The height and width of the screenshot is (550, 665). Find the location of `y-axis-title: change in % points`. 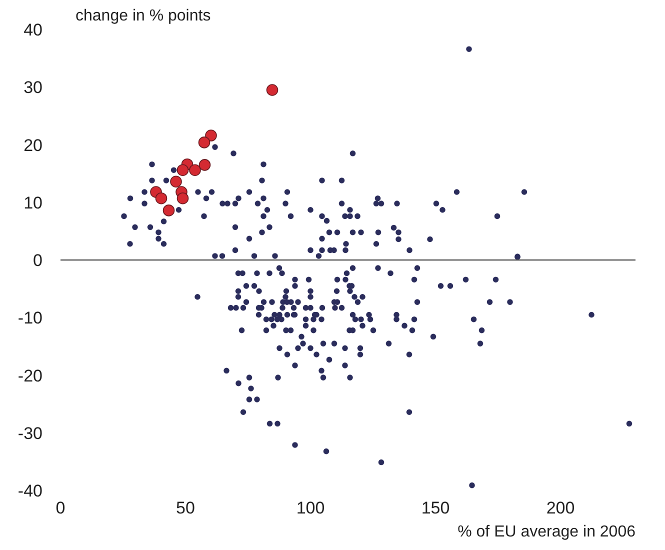

y-axis-title: change in % points is located at coordinates (143, 16).